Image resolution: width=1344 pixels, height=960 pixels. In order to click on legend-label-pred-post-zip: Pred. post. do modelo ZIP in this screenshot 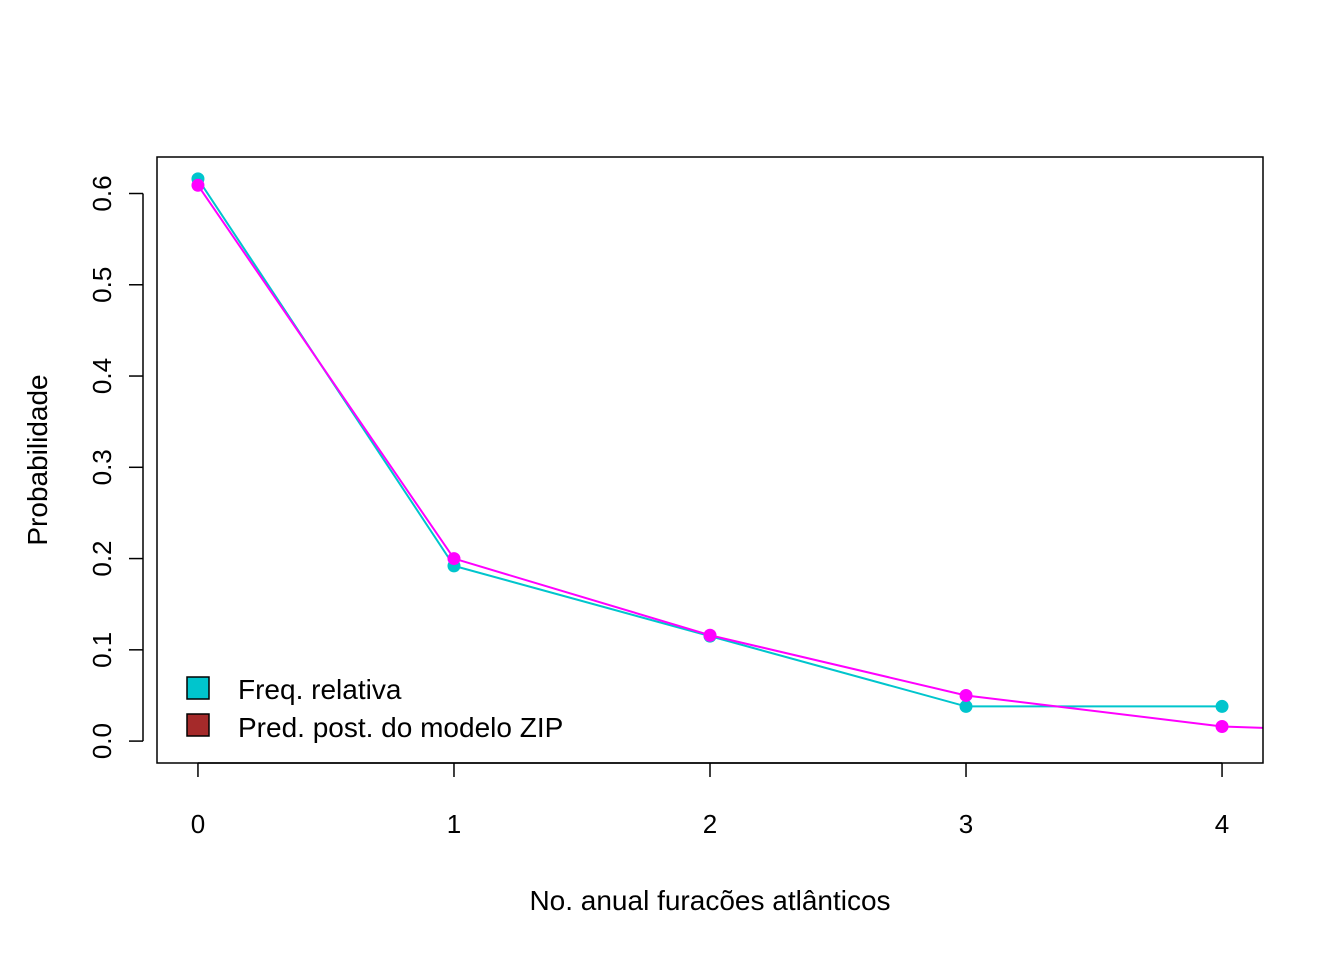, I will do `click(400, 727)`.